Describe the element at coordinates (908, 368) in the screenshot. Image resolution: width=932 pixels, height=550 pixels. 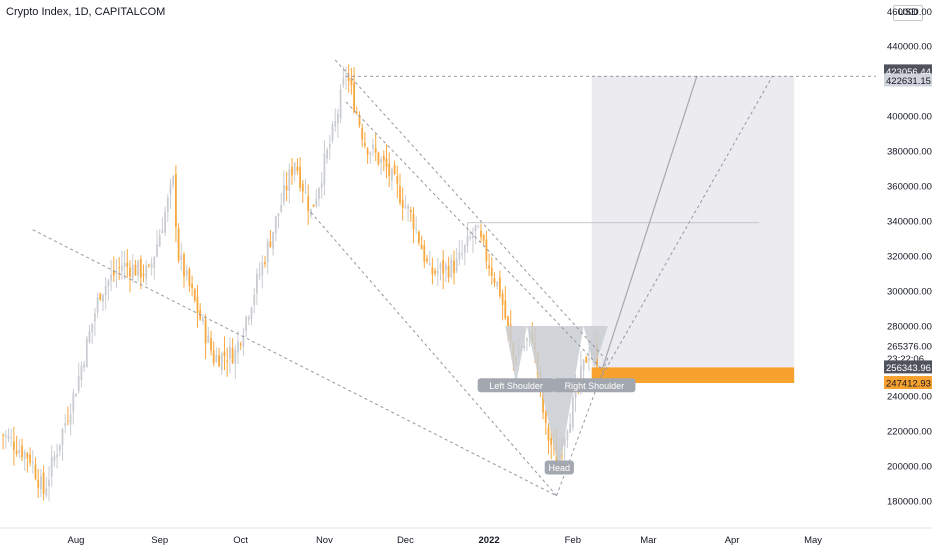
I see `entry-high-tag: 256343.96` at that location.